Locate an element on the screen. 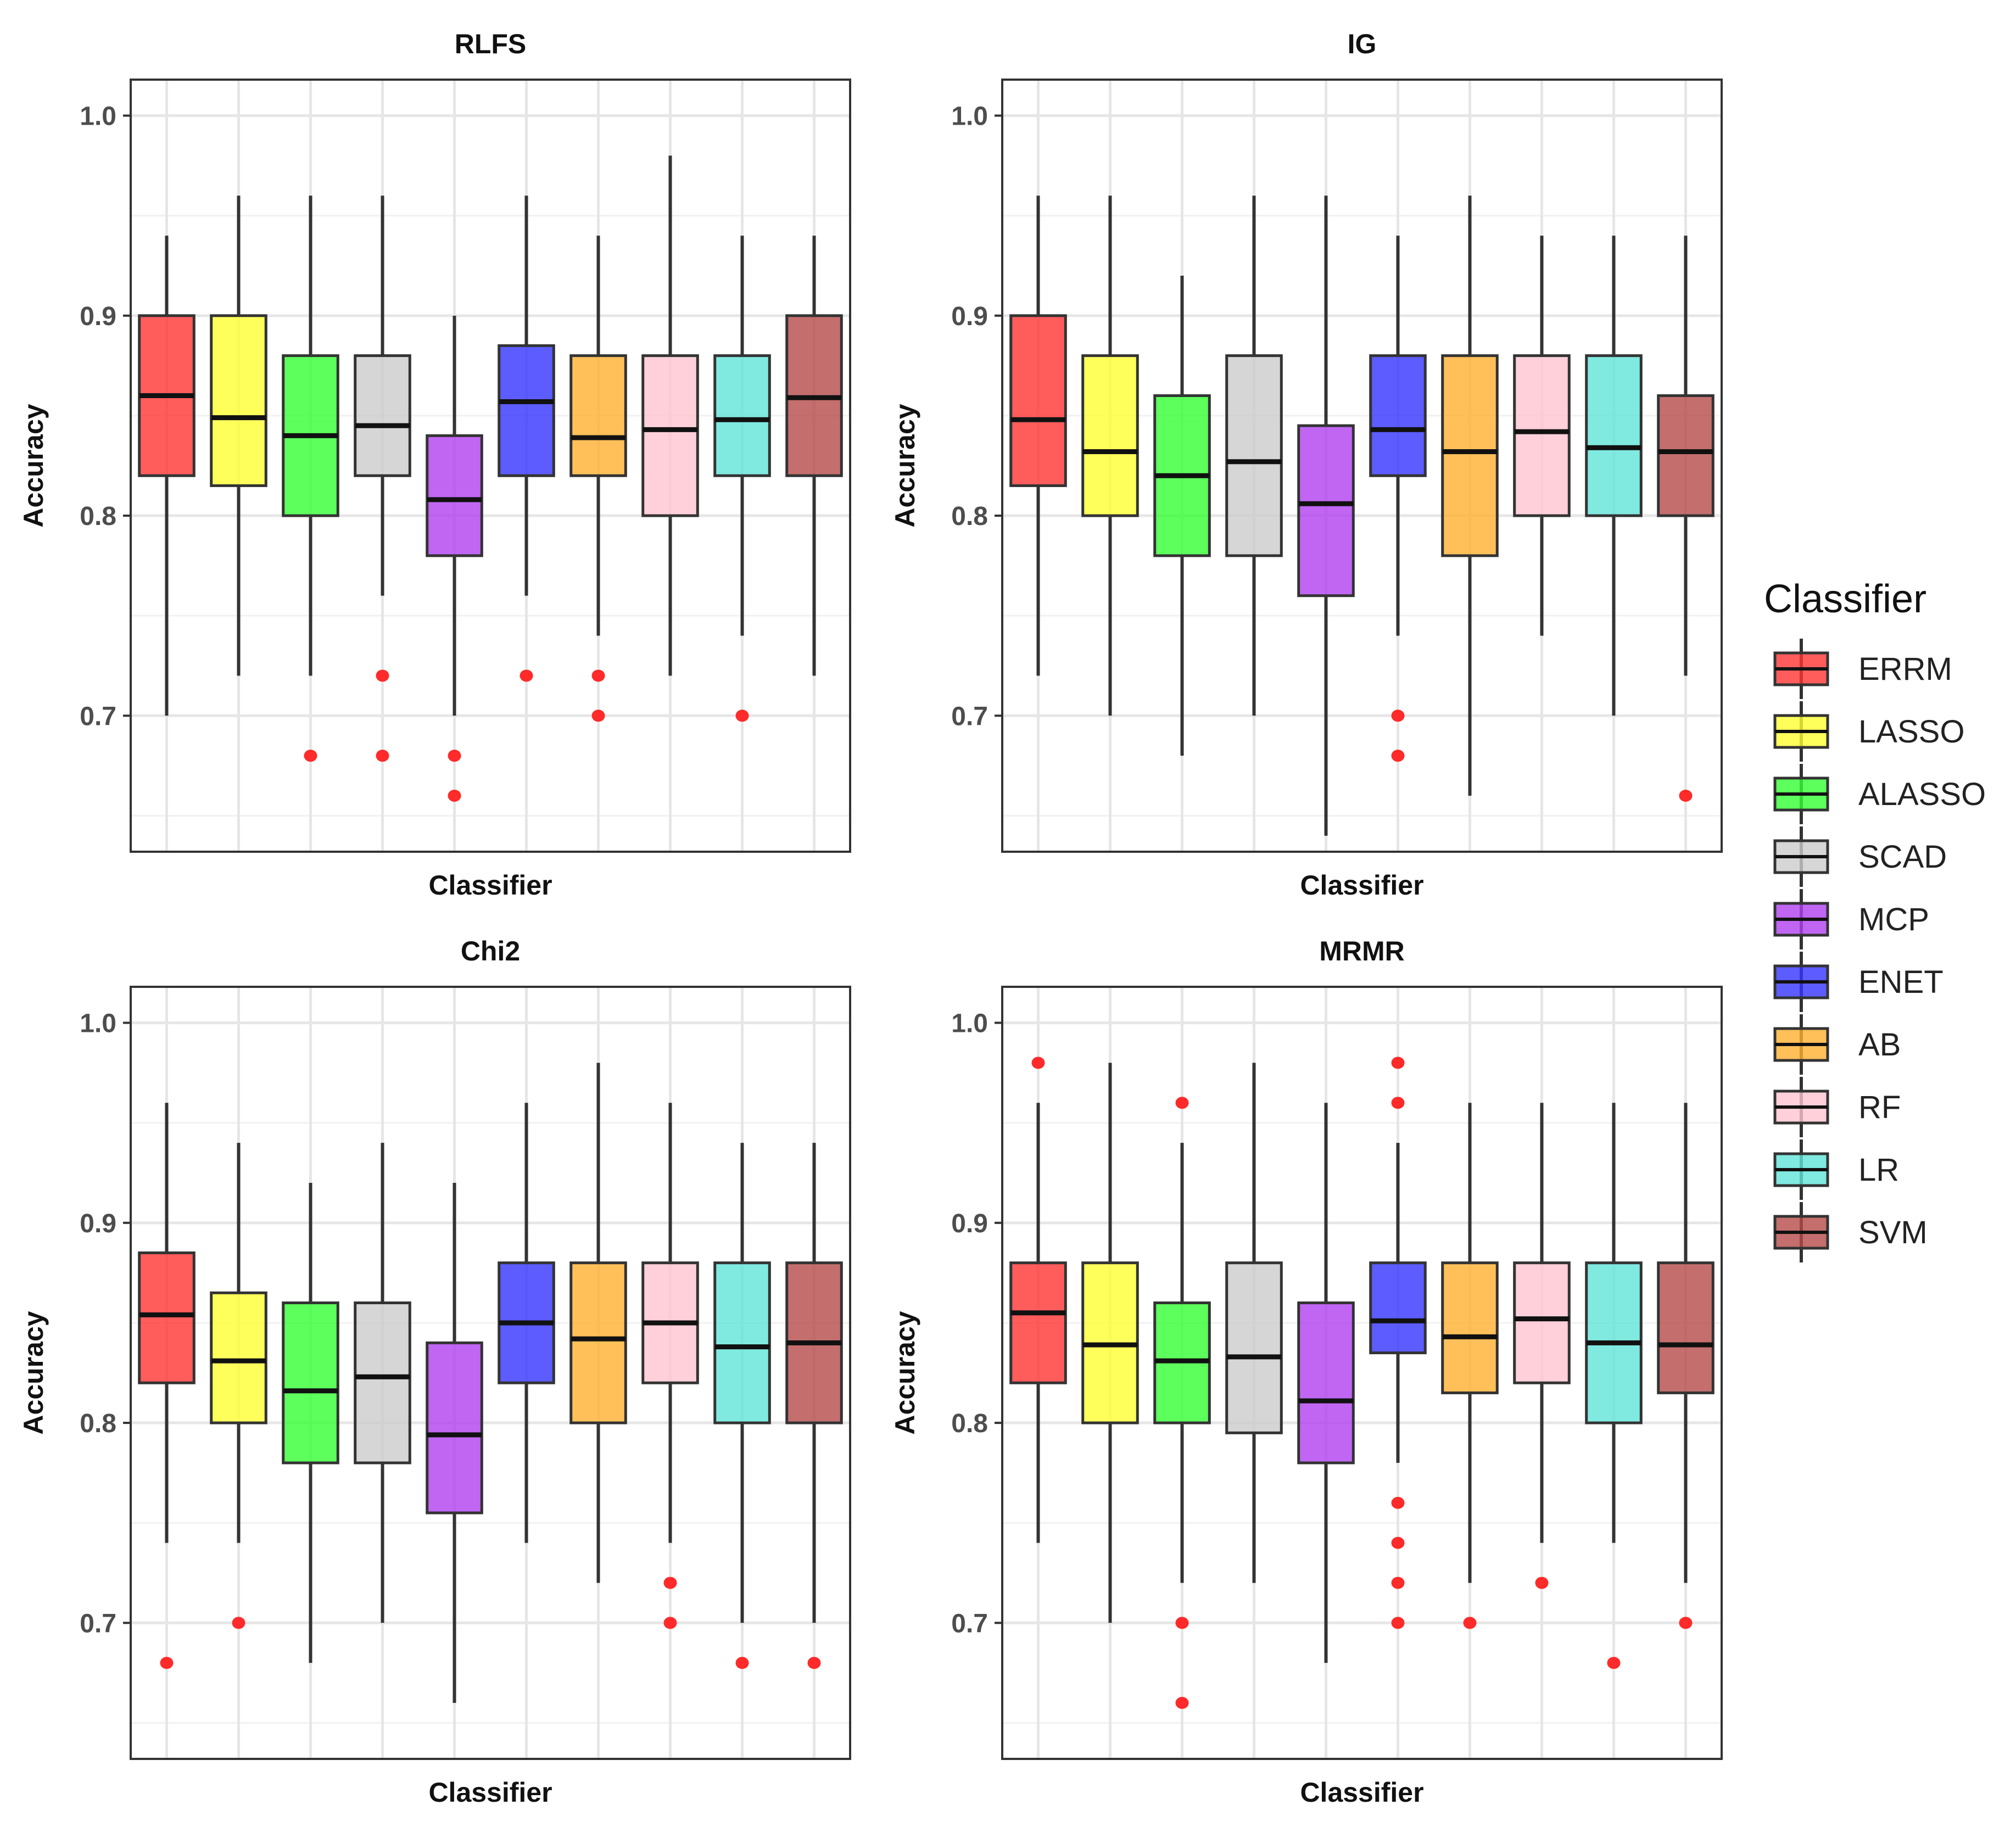 The width and height of the screenshot is (2016, 1827). y-tick-label: 1.0 is located at coordinates (970, 116).